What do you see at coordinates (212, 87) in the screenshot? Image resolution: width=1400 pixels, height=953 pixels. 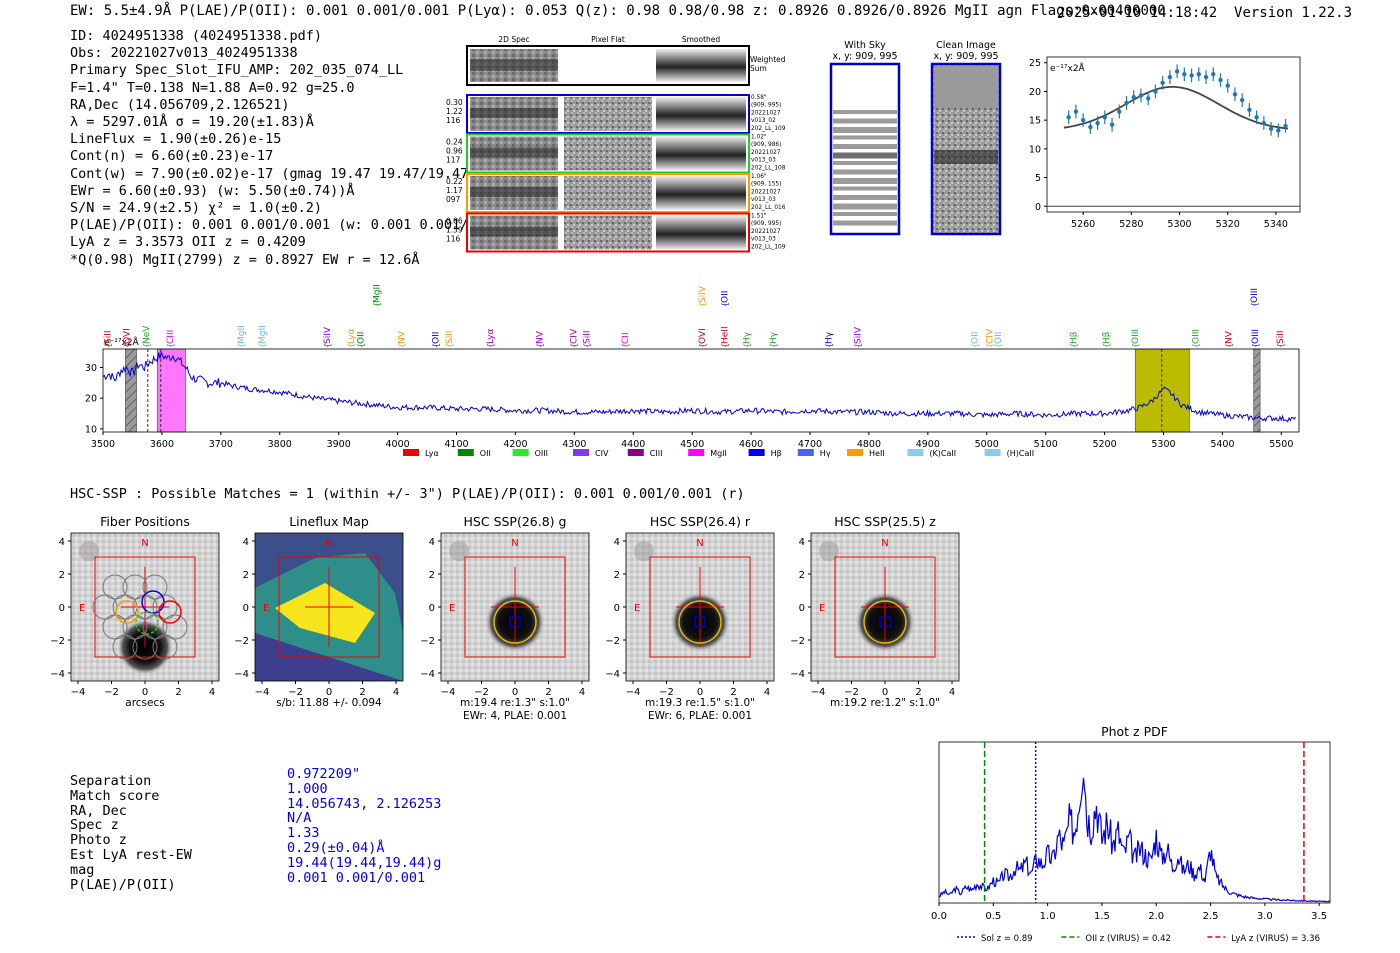 I see `info-line: F=1.4" T=0.138 N=1.88 A=0.92 g=25.0` at bounding box center [212, 87].